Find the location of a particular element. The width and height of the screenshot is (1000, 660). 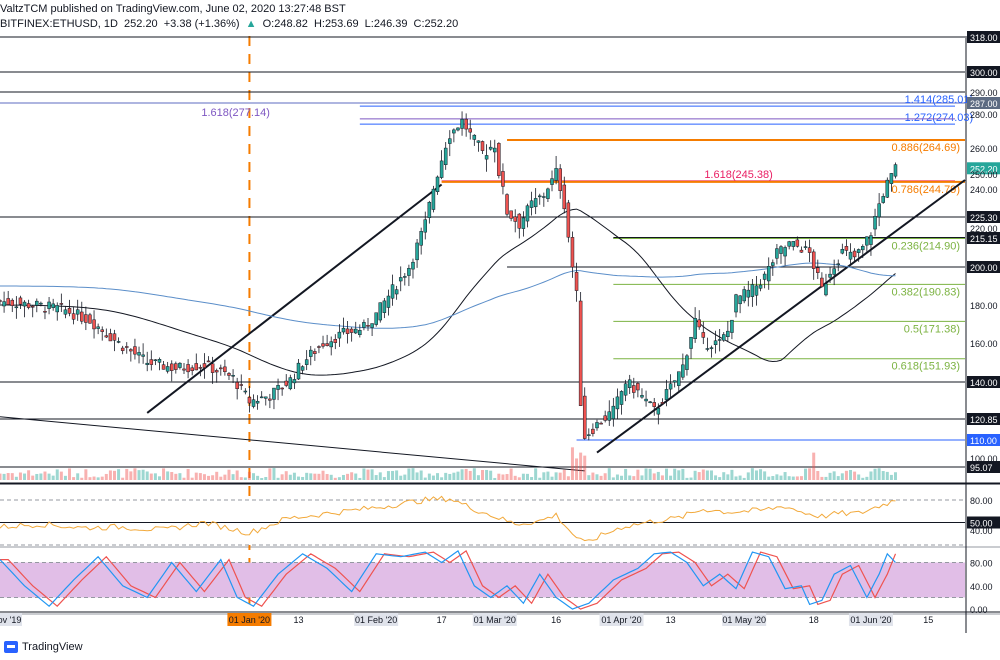

price-axis-label: 260.00 is located at coordinates (984, 149).